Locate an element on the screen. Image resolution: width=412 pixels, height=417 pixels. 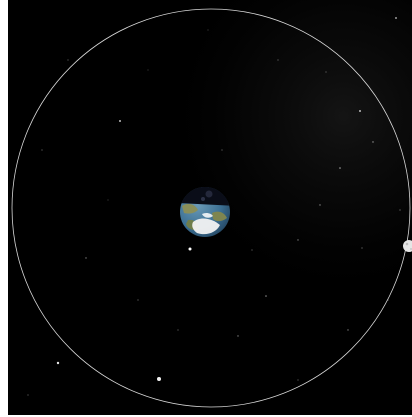
earth-globe is located at coordinates (208, 208).